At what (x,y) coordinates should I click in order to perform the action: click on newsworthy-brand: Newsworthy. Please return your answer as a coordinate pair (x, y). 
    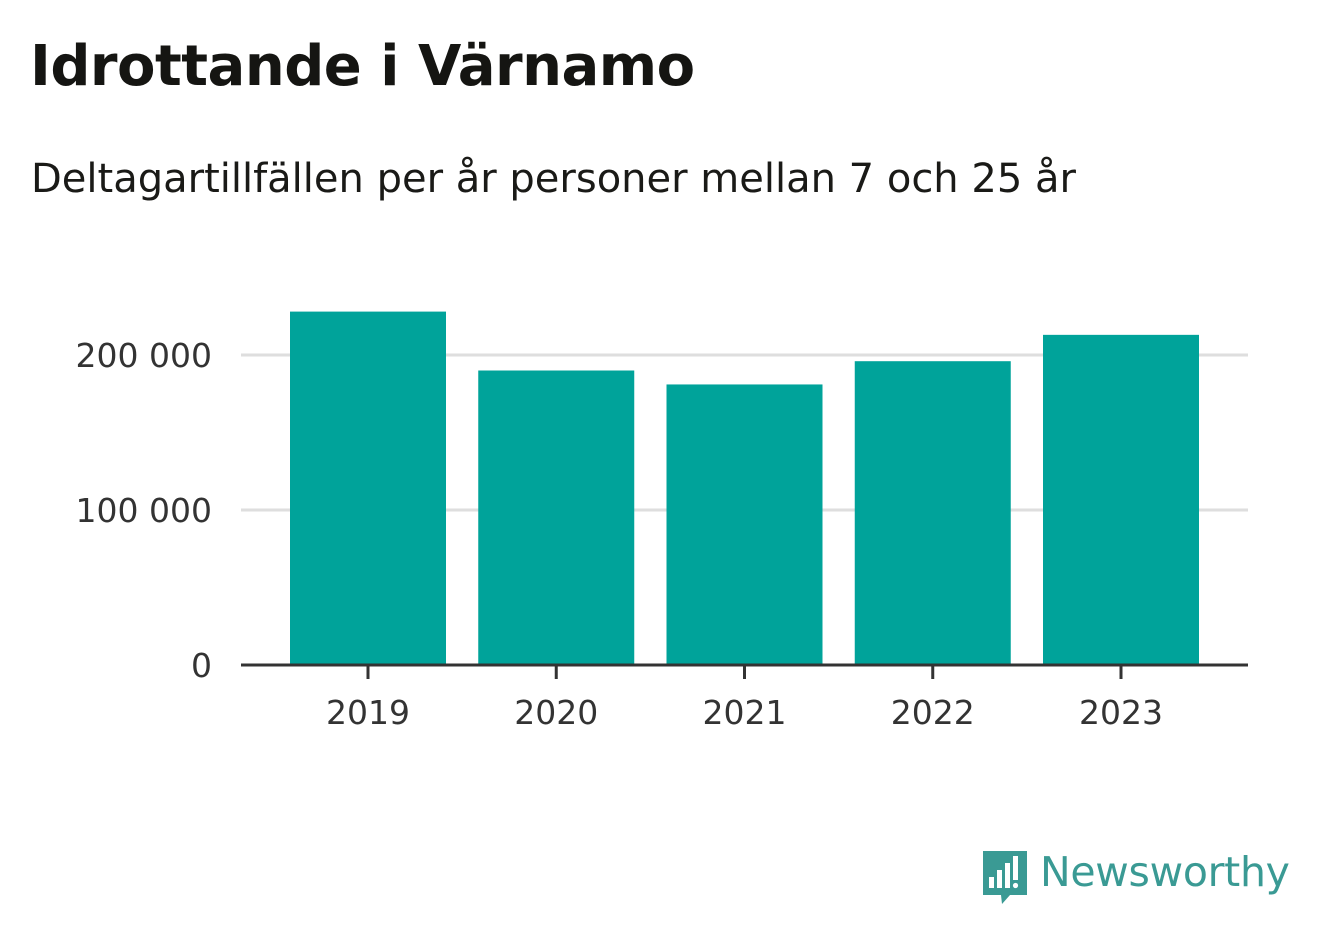
    Looking at the image, I should click on (1135, 879).